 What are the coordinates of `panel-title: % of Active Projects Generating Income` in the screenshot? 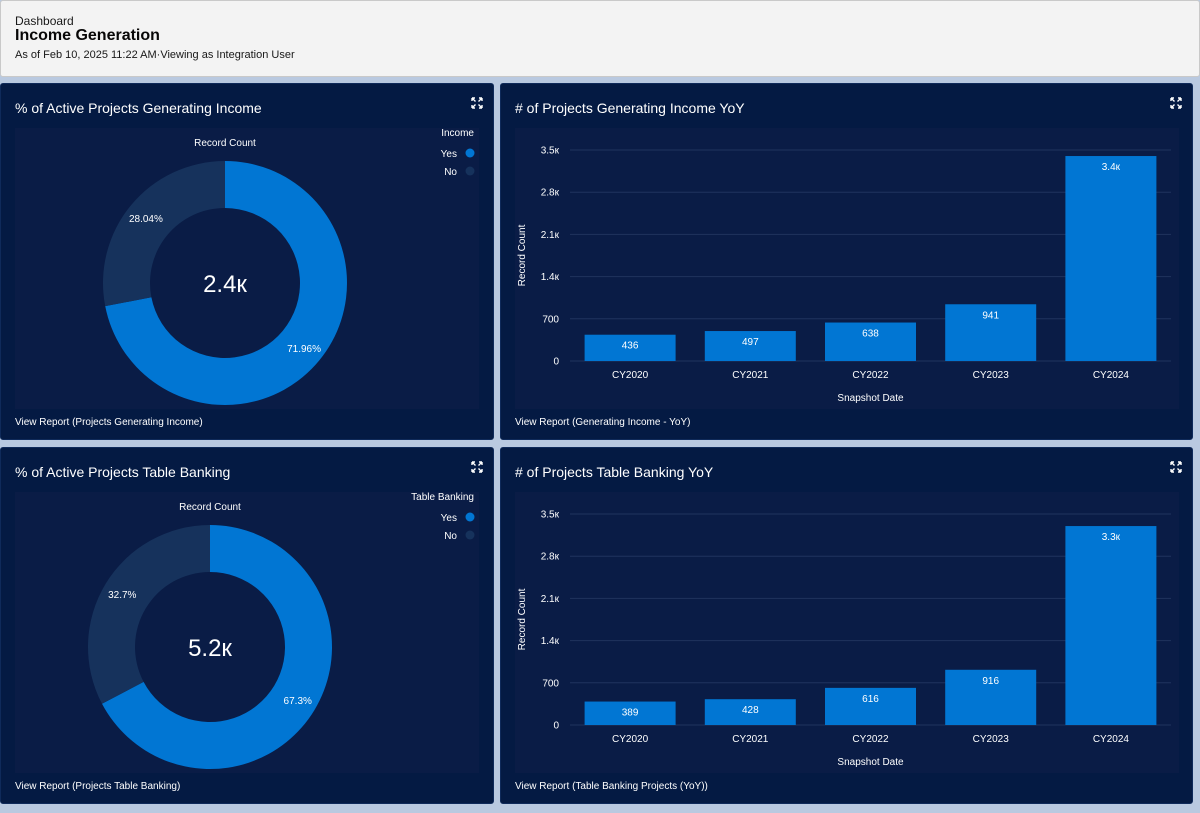 It's located at (138, 108).